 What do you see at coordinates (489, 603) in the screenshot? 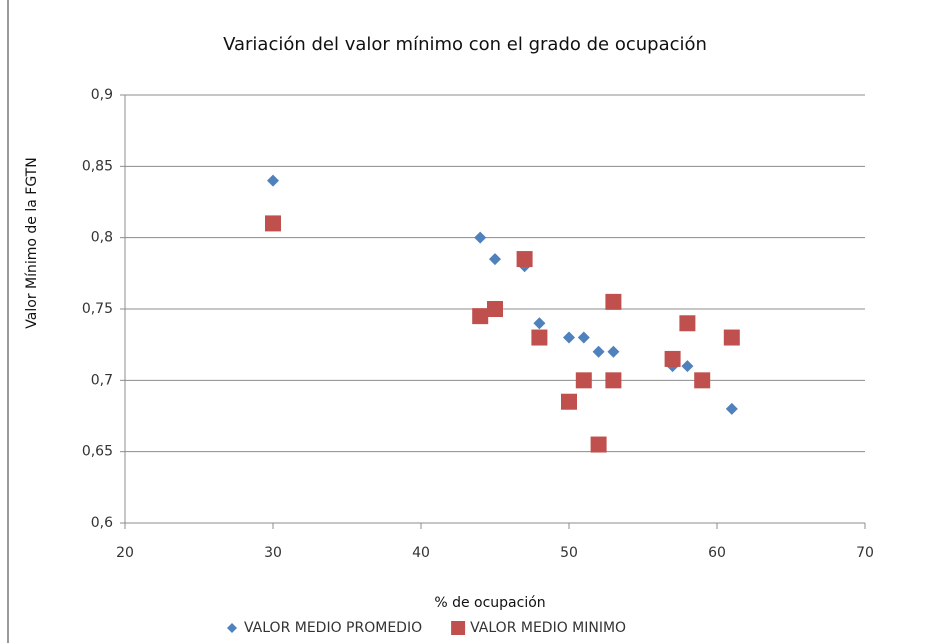
I see `x-axis-title: % de ocupación` at bounding box center [489, 603].